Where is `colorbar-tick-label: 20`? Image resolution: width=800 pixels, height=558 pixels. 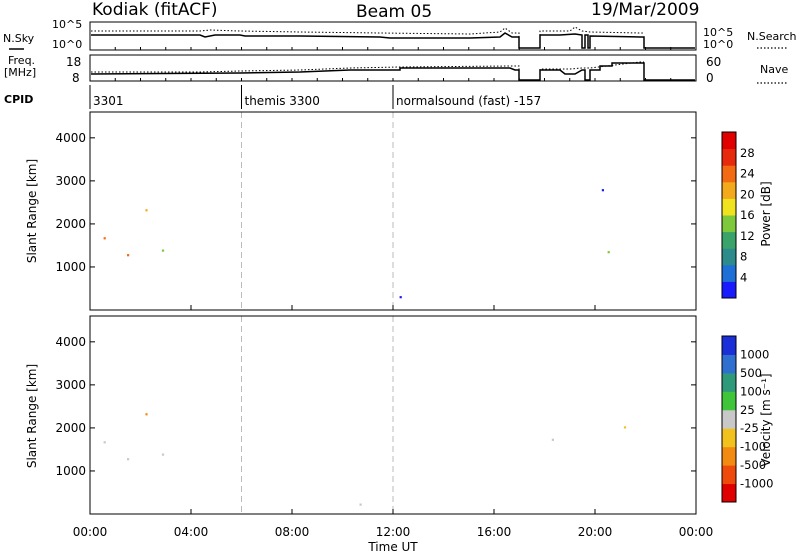 colorbar-tick-label: 20 is located at coordinates (747, 194).